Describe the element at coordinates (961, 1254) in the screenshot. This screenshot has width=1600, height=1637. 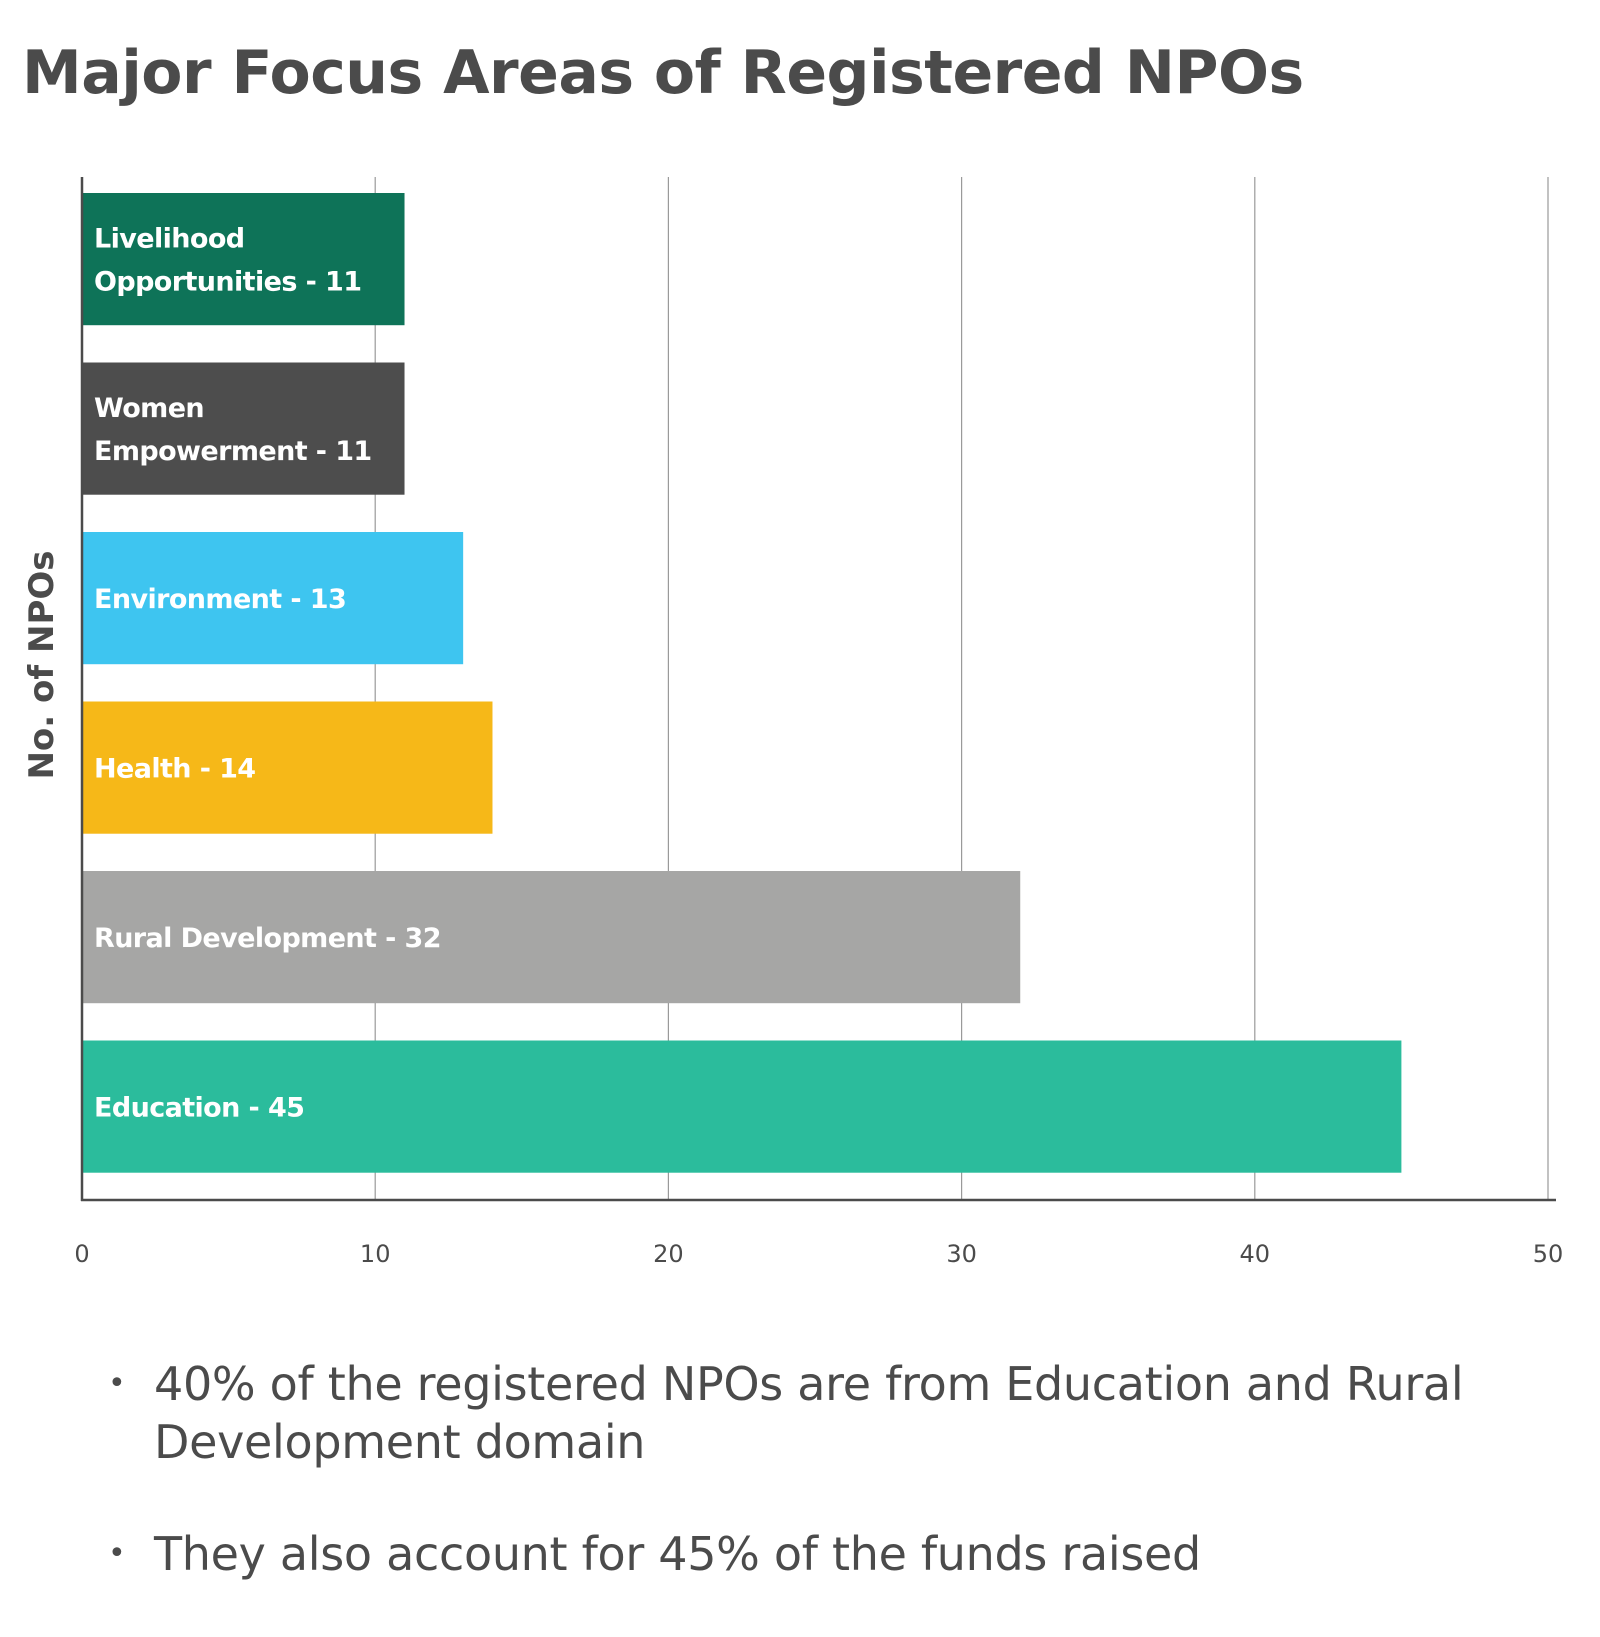
I see `x-tick-label: 30` at that location.